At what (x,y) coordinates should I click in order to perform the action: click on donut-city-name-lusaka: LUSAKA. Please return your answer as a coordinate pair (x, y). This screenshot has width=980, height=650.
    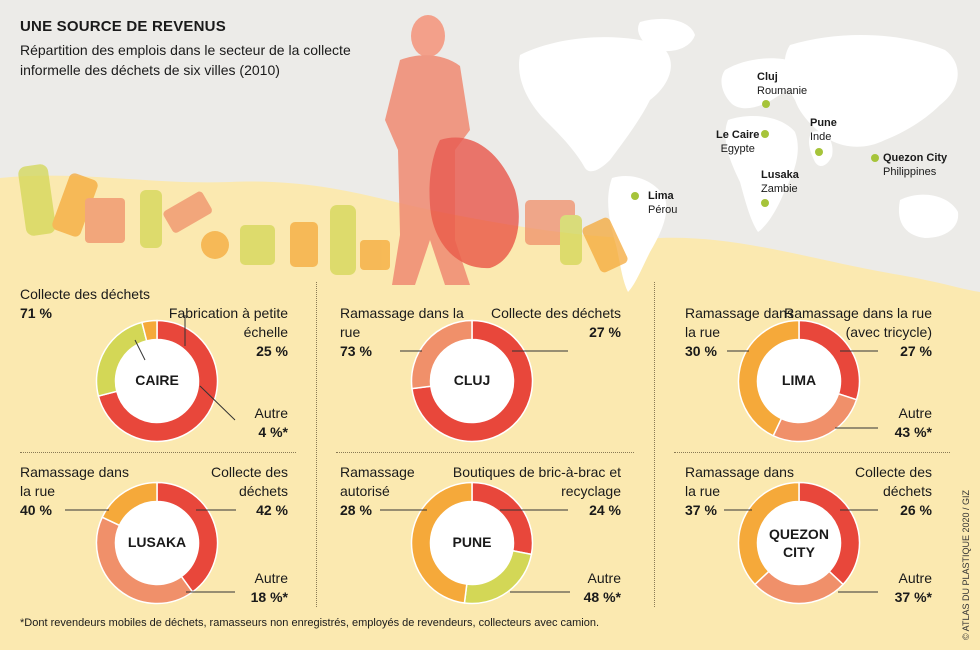
    Looking at the image, I should click on (157, 542).